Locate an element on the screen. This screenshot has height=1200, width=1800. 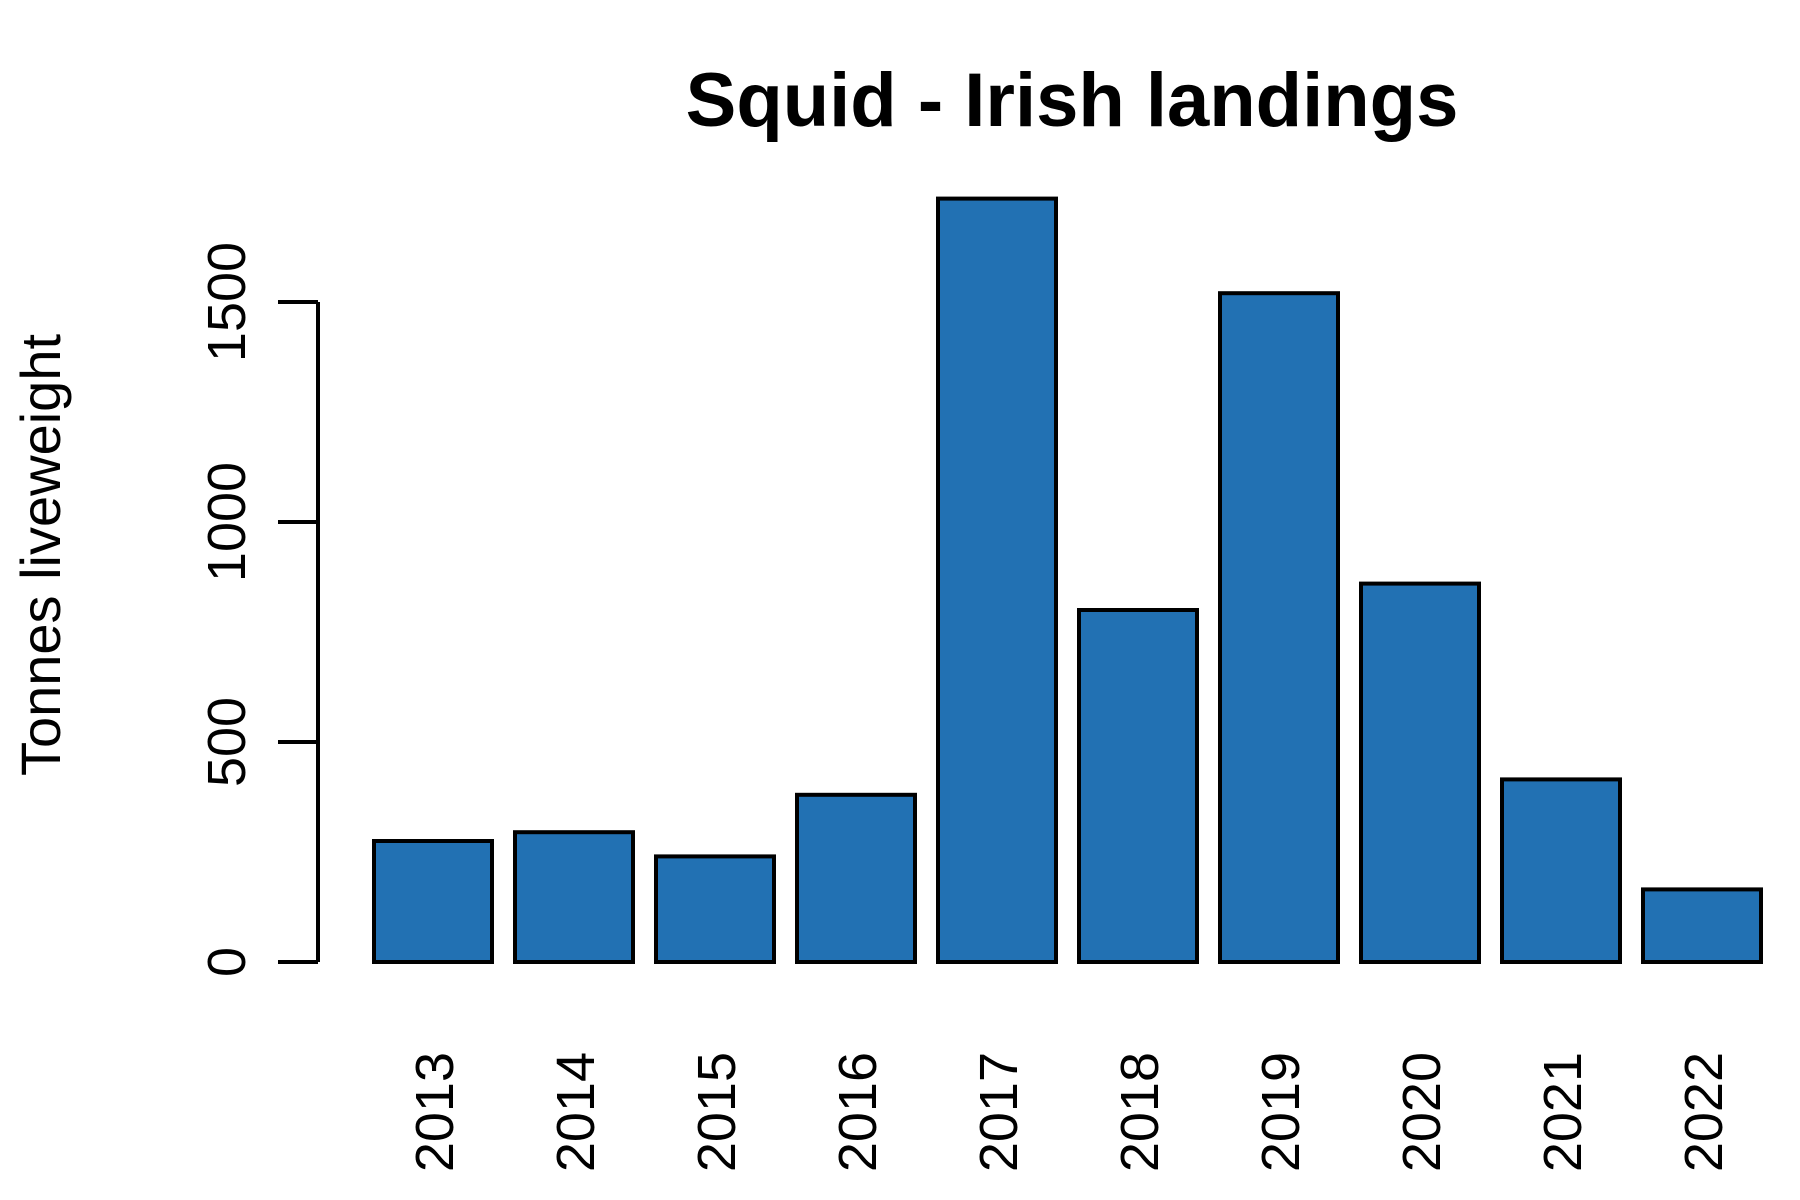
x-tick-label: 2021 is located at coordinates (1563, 1112).